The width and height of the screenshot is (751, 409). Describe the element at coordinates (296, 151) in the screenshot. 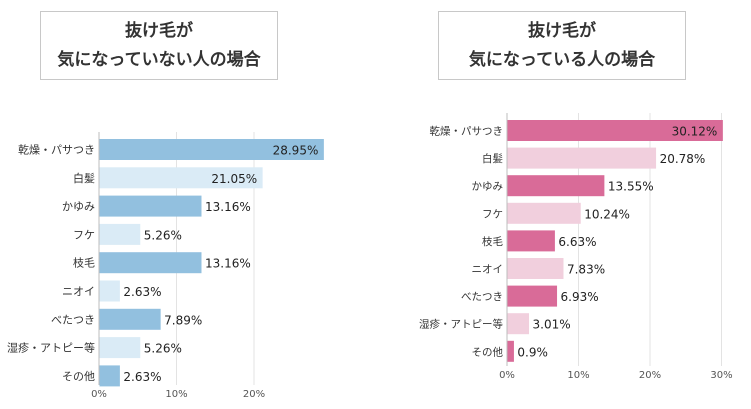

I see `left-data-label: 28.95%` at that location.